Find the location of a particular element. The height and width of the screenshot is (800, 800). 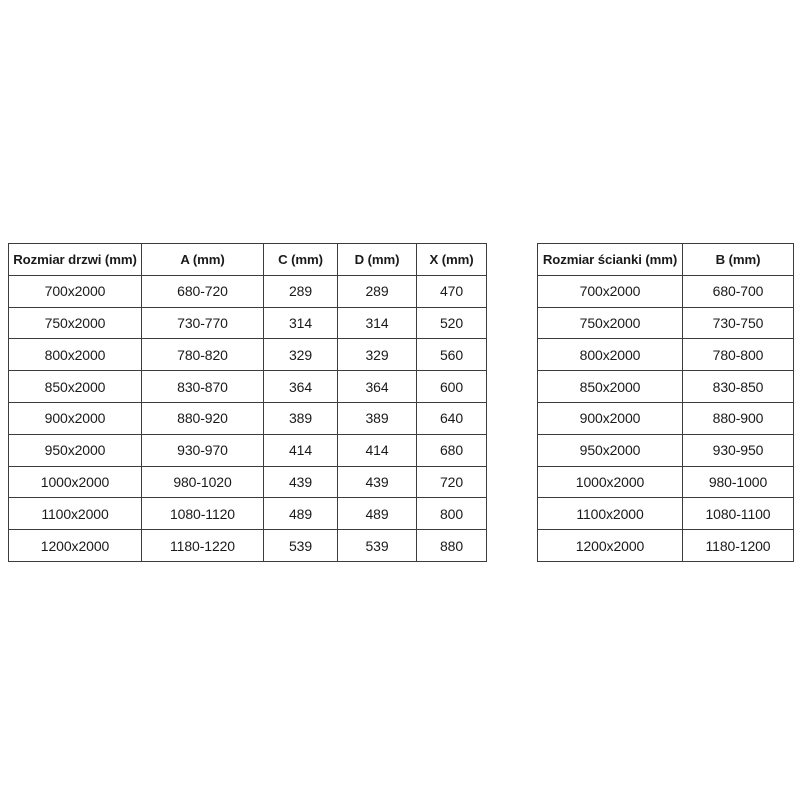

table-row: 700x2000 680-700 is located at coordinates (665, 291).